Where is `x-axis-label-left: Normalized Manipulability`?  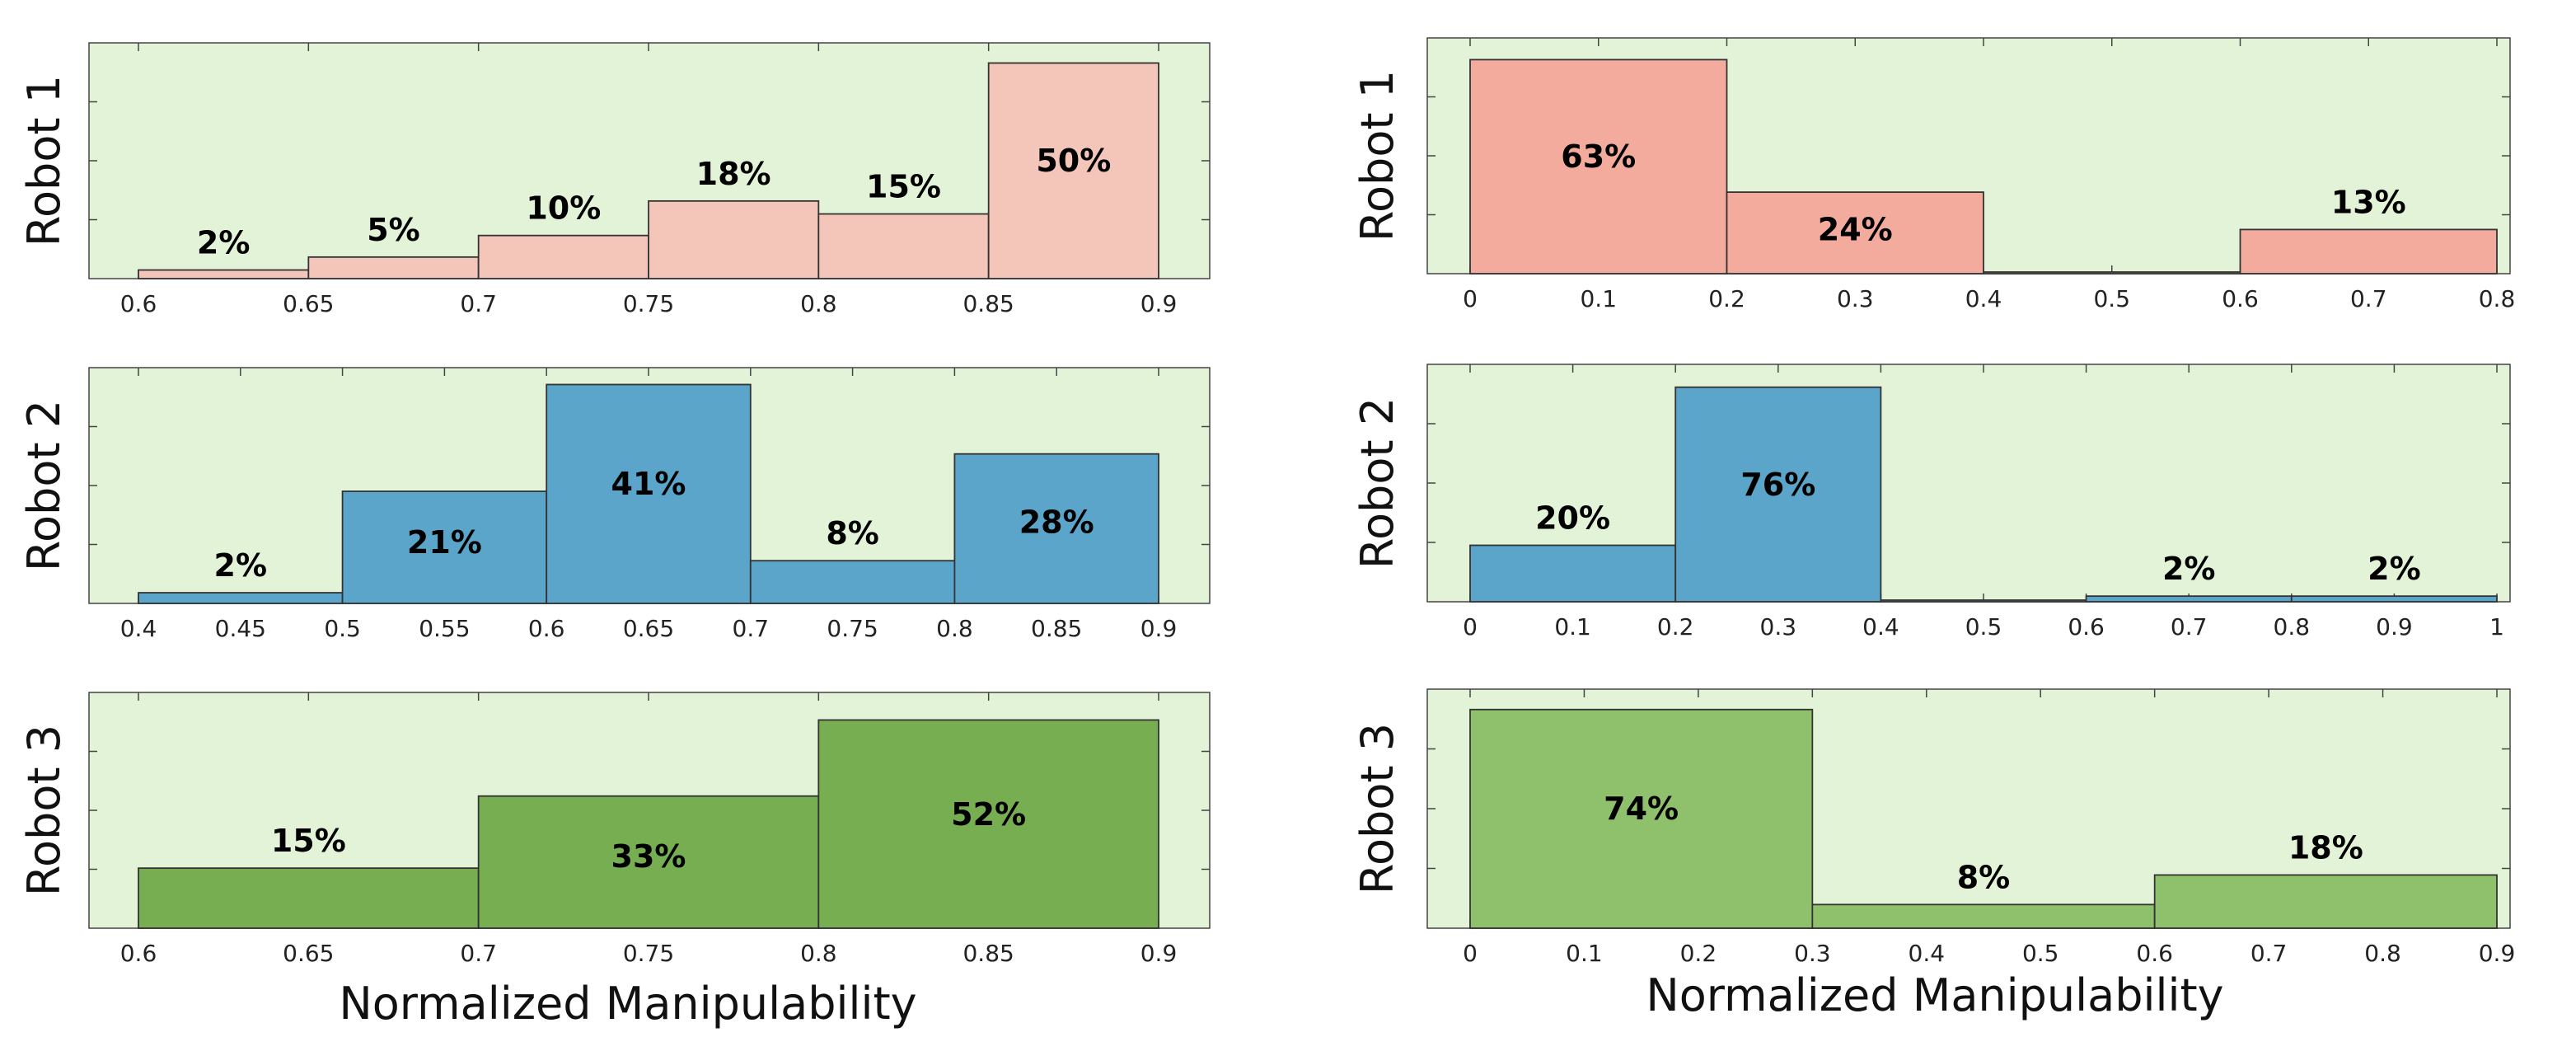 x-axis-label-left: Normalized Manipulability is located at coordinates (627, 1004).